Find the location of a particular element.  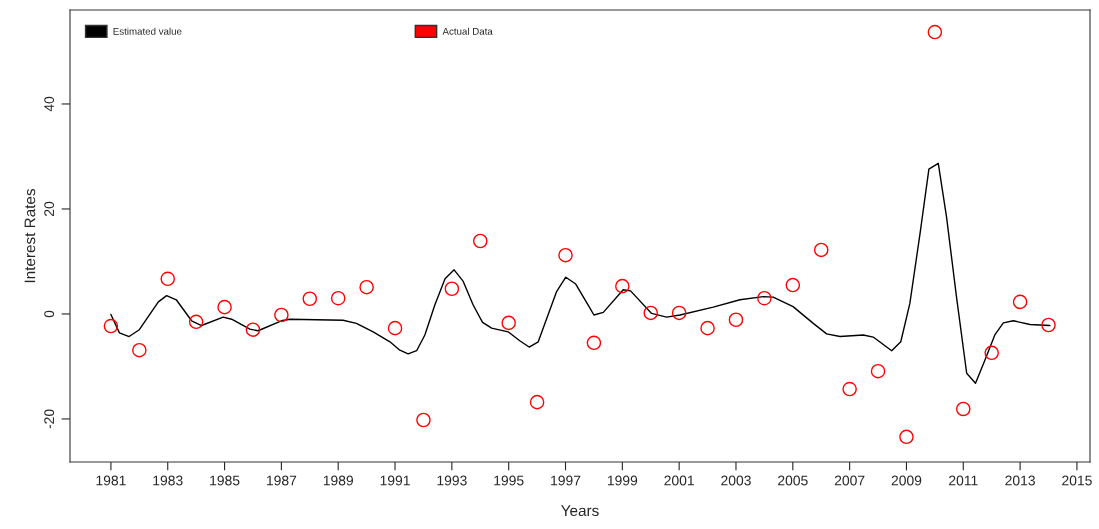

x-tick-label: 2013 is located at coordinates (1020, 480).